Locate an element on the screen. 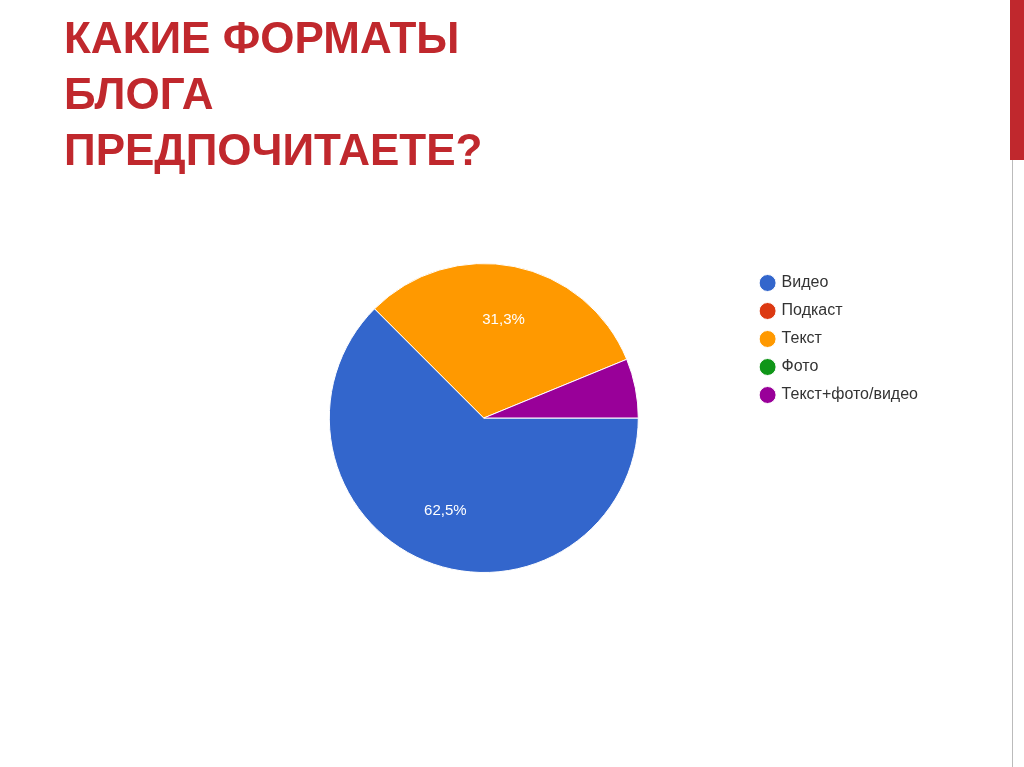  legend-label: Текст+фото/видео is located at coordinates (850, 394).